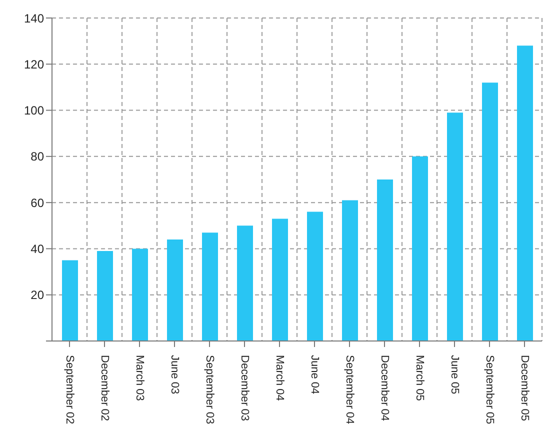 This screenshot has width=550, height=437. What do you see at coordinates (210, 389) in the screenshot?
I see `x-tick-label: September 03` at bounding box center [210, 389].